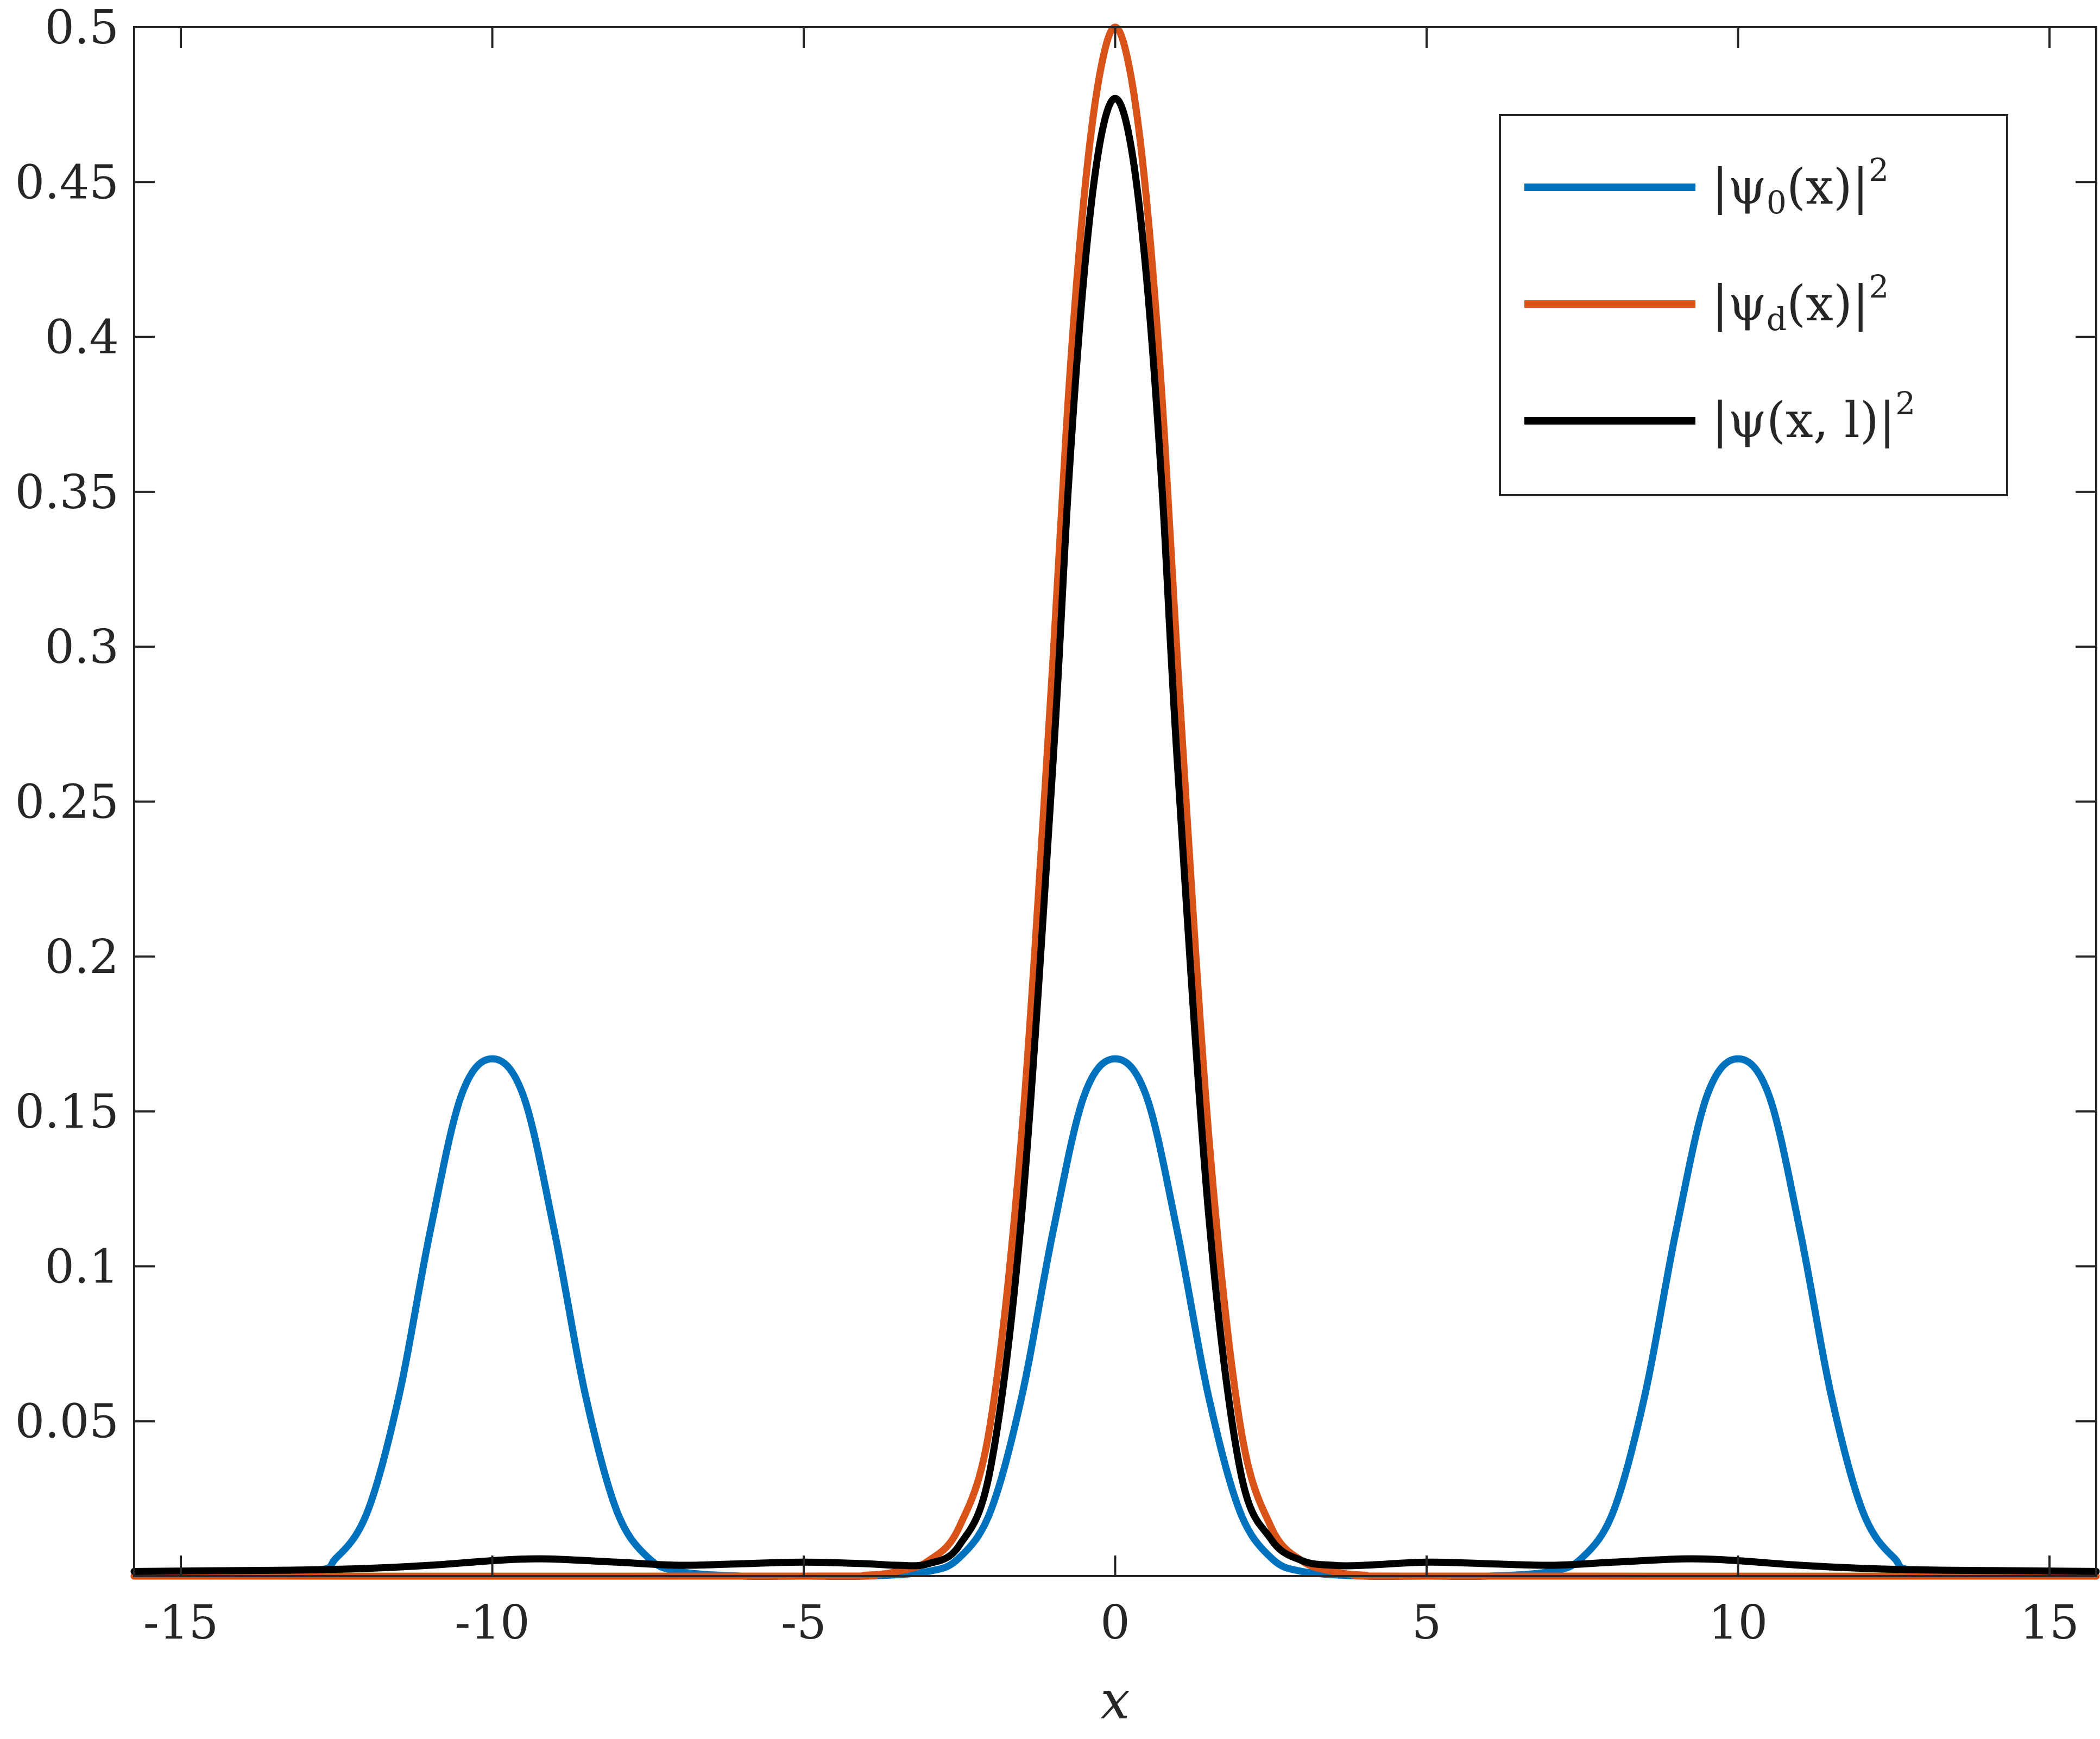  I want to click on x-tick-label: -5, so click(804, 1623).